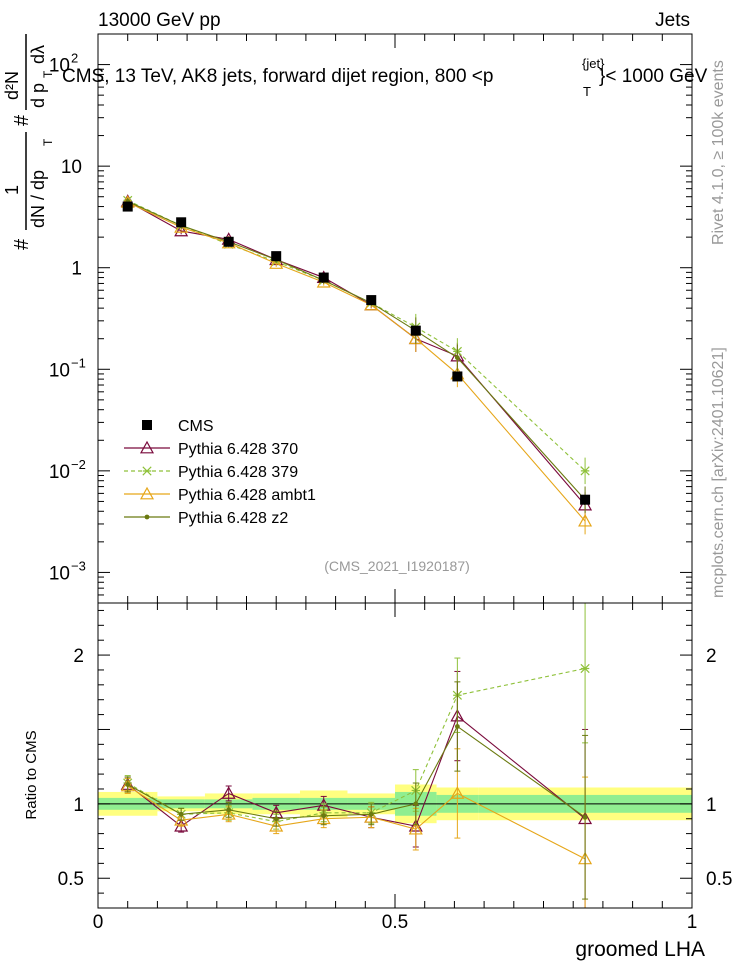 The height and width of the screenshot is (972, 746). Describe the element at coordinates (711, 805) in the screenshot. I see `ratio-y-tick-label-right: 1` at that location.